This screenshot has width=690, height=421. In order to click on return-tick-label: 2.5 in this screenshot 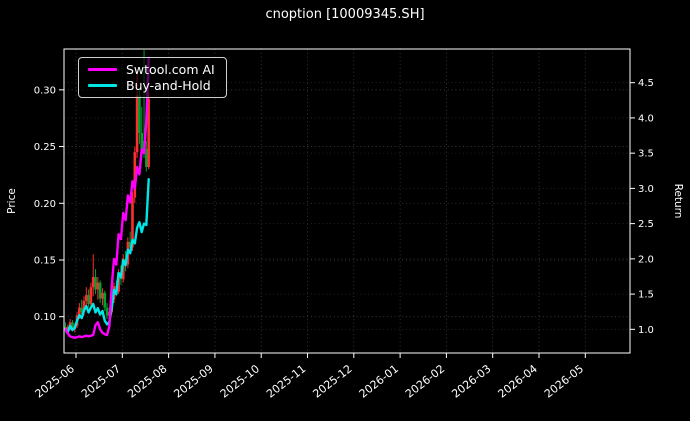, I will do `click(646, 224)`.